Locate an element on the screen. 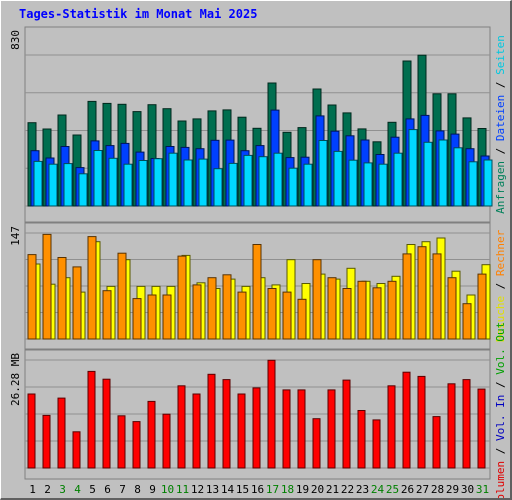  legend-entry: Dateien is located at coordinates (500, 118).